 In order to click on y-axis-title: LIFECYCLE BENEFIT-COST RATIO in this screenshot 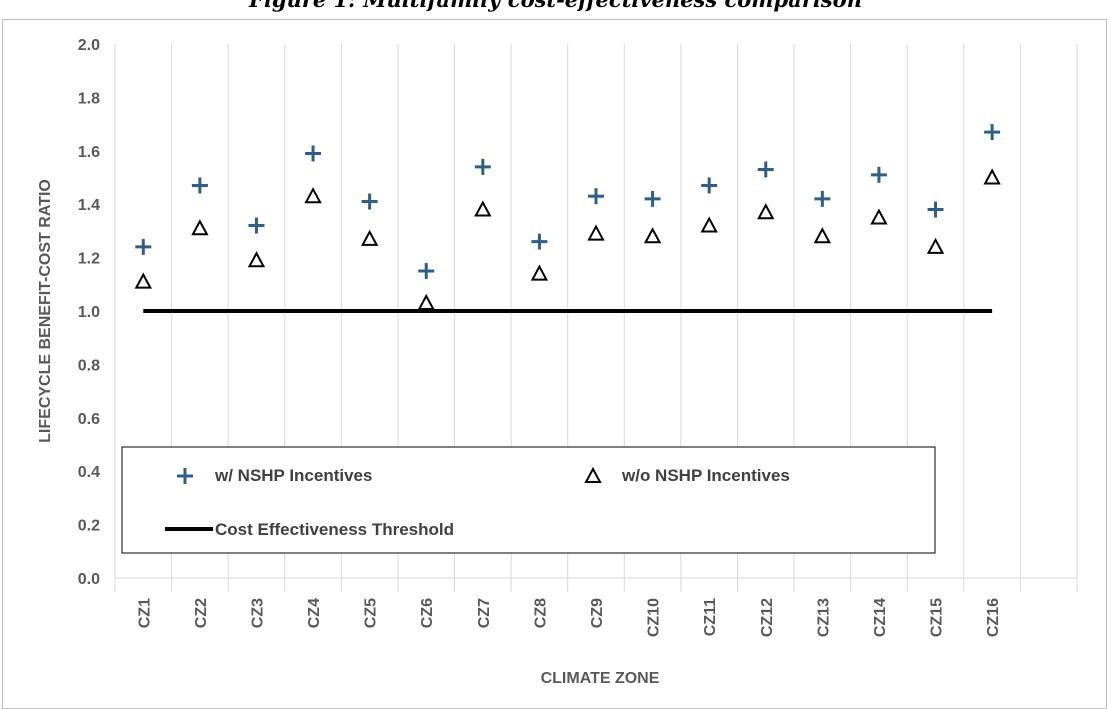, I will do `click(45, 311)`.